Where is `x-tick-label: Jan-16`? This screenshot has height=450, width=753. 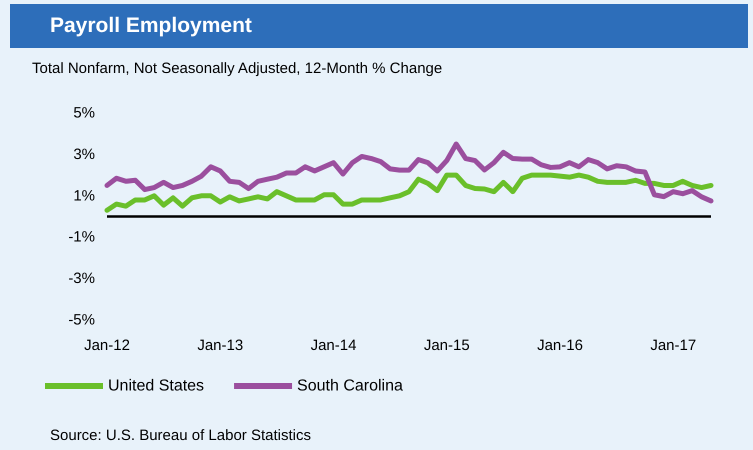
x-tick-label: Jan-16 is located at coordinates (560, 345).